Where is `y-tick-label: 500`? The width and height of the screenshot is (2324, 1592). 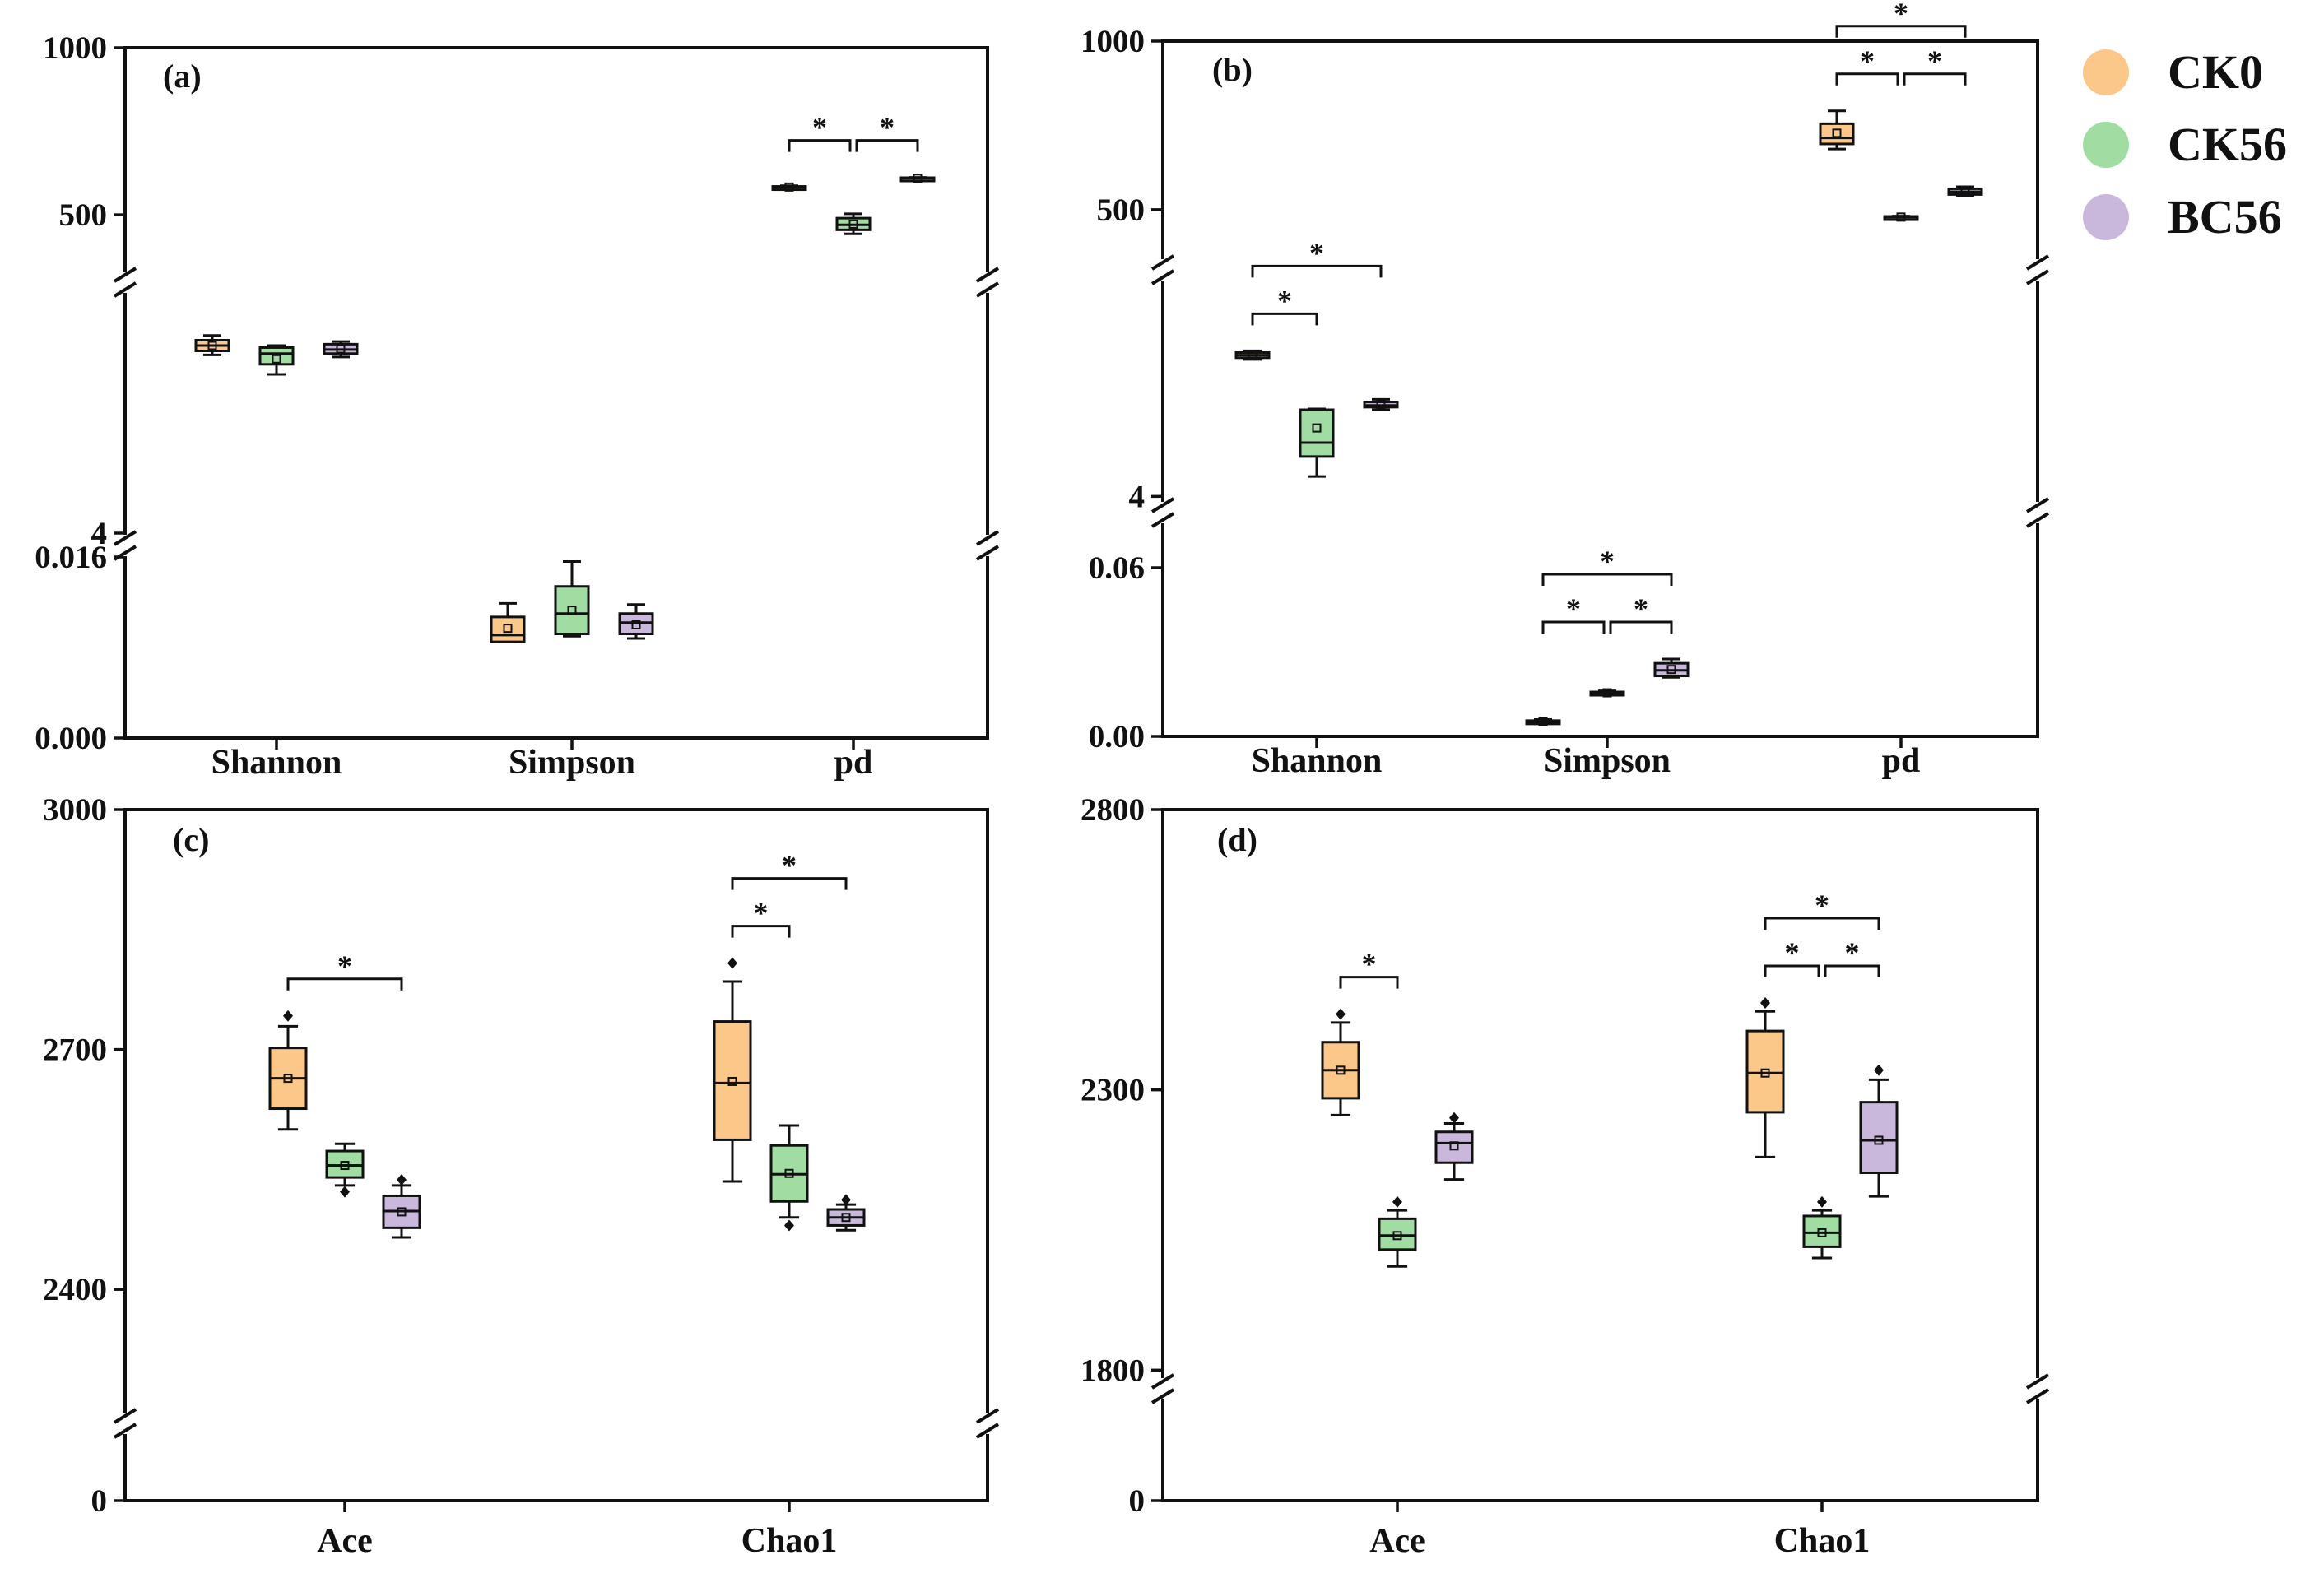 y-tick-label: 500 is located at coordinates (1121, 210).